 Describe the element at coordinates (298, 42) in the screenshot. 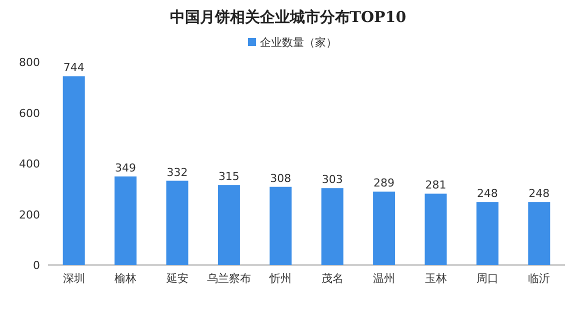

I see `legend-label: 企业数量（家）` at that location.